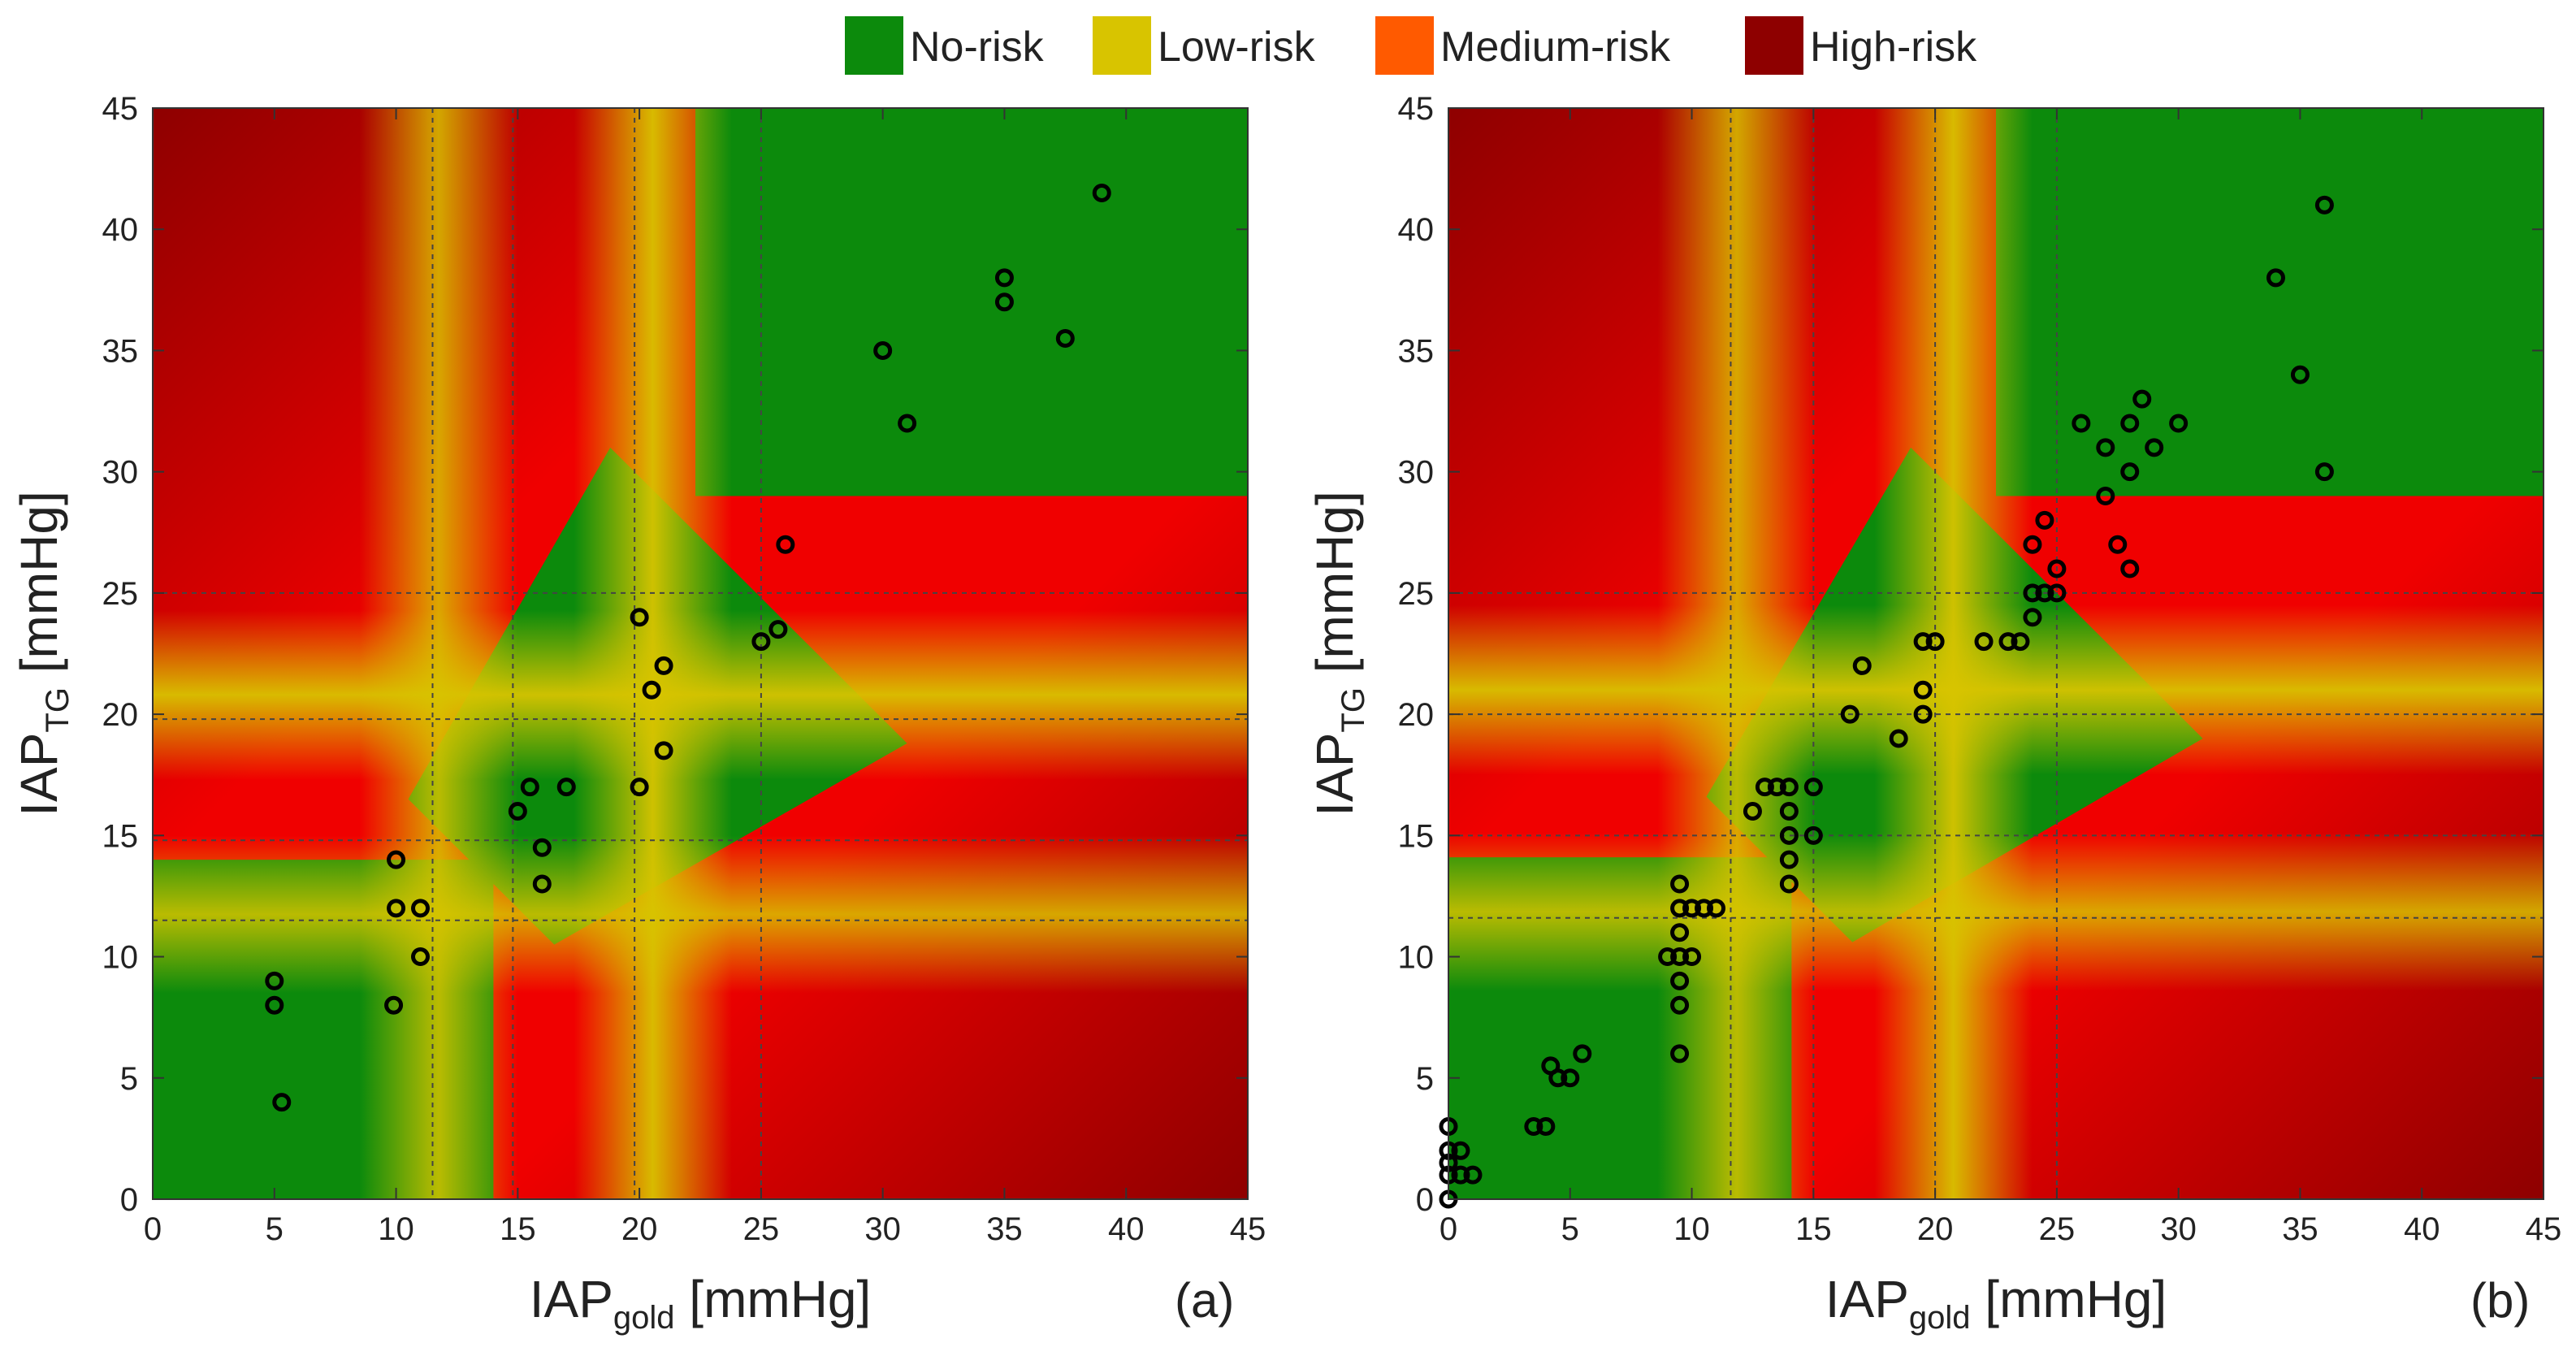  I want to click on y-tick-label: 45, so click(1416, 109).